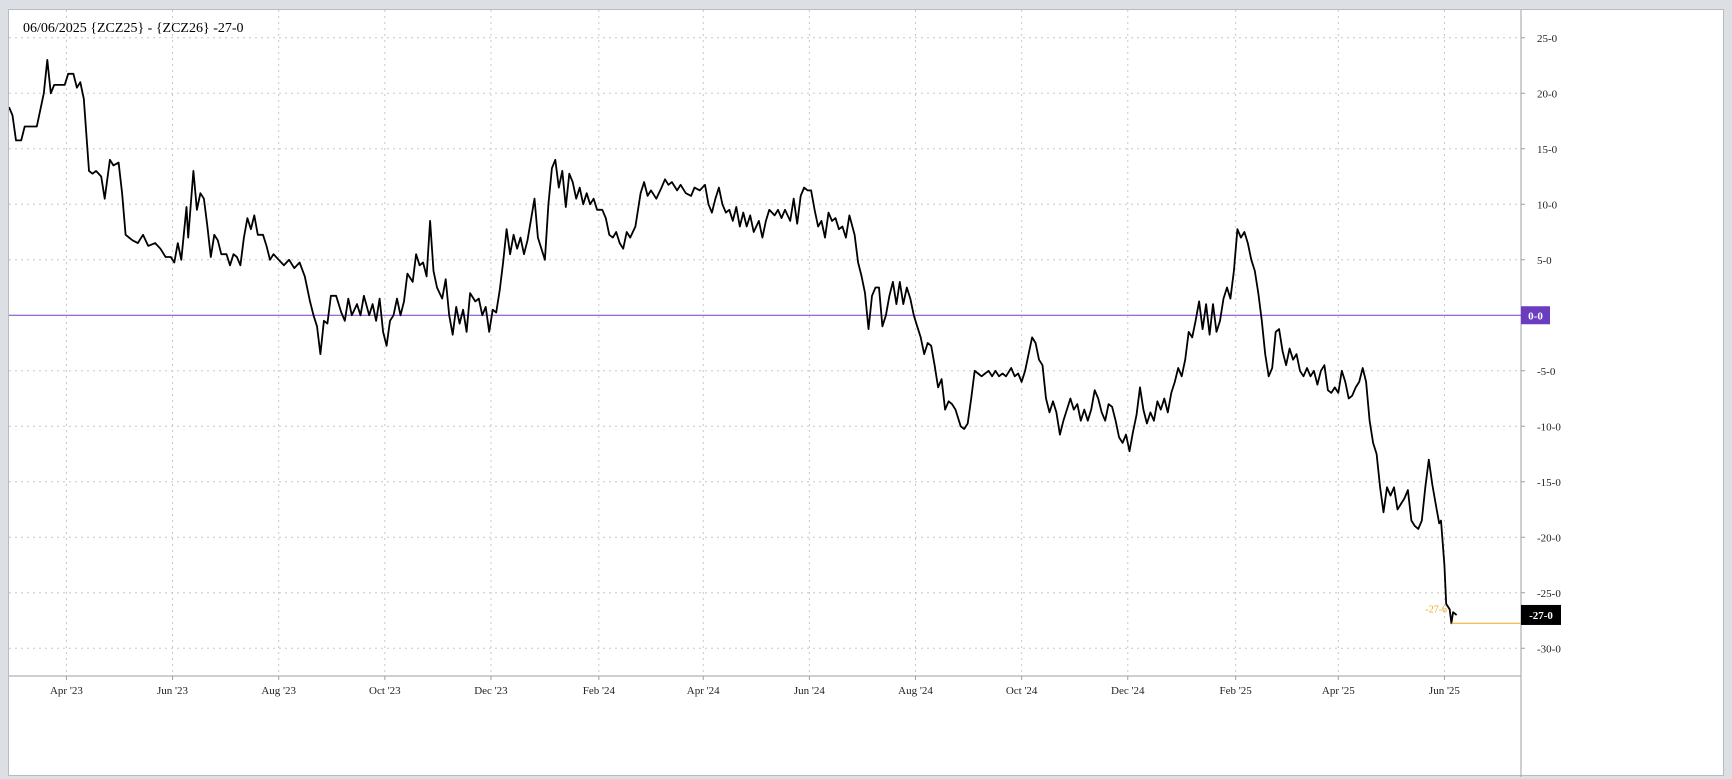  I want to click on y-tick-label: 25-0, so click(1547, 39).